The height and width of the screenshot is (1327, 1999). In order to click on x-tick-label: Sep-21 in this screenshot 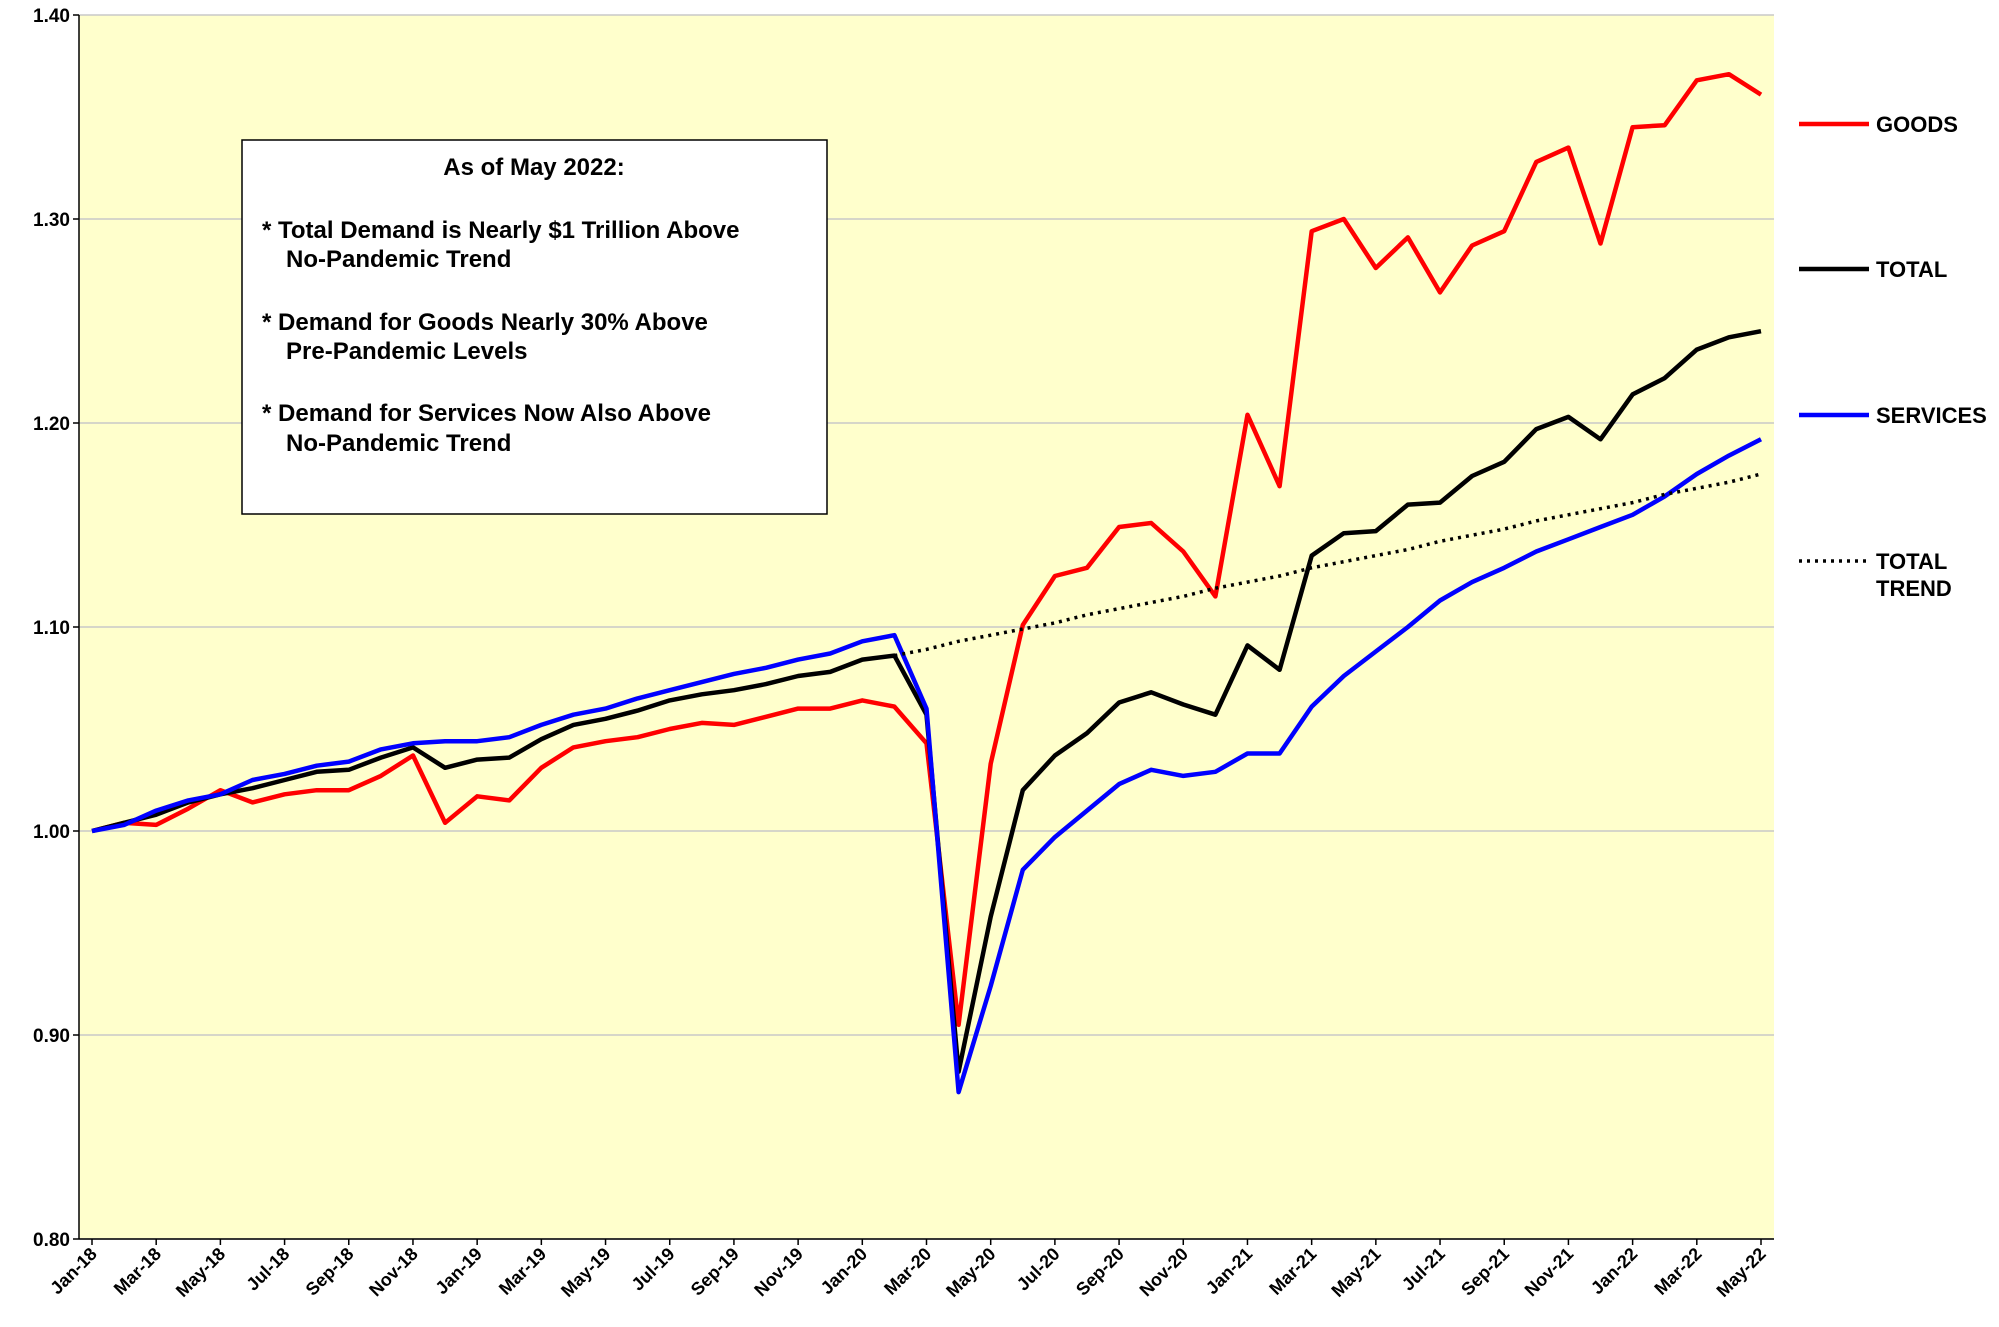, I will do `click(1485, 1272)`.